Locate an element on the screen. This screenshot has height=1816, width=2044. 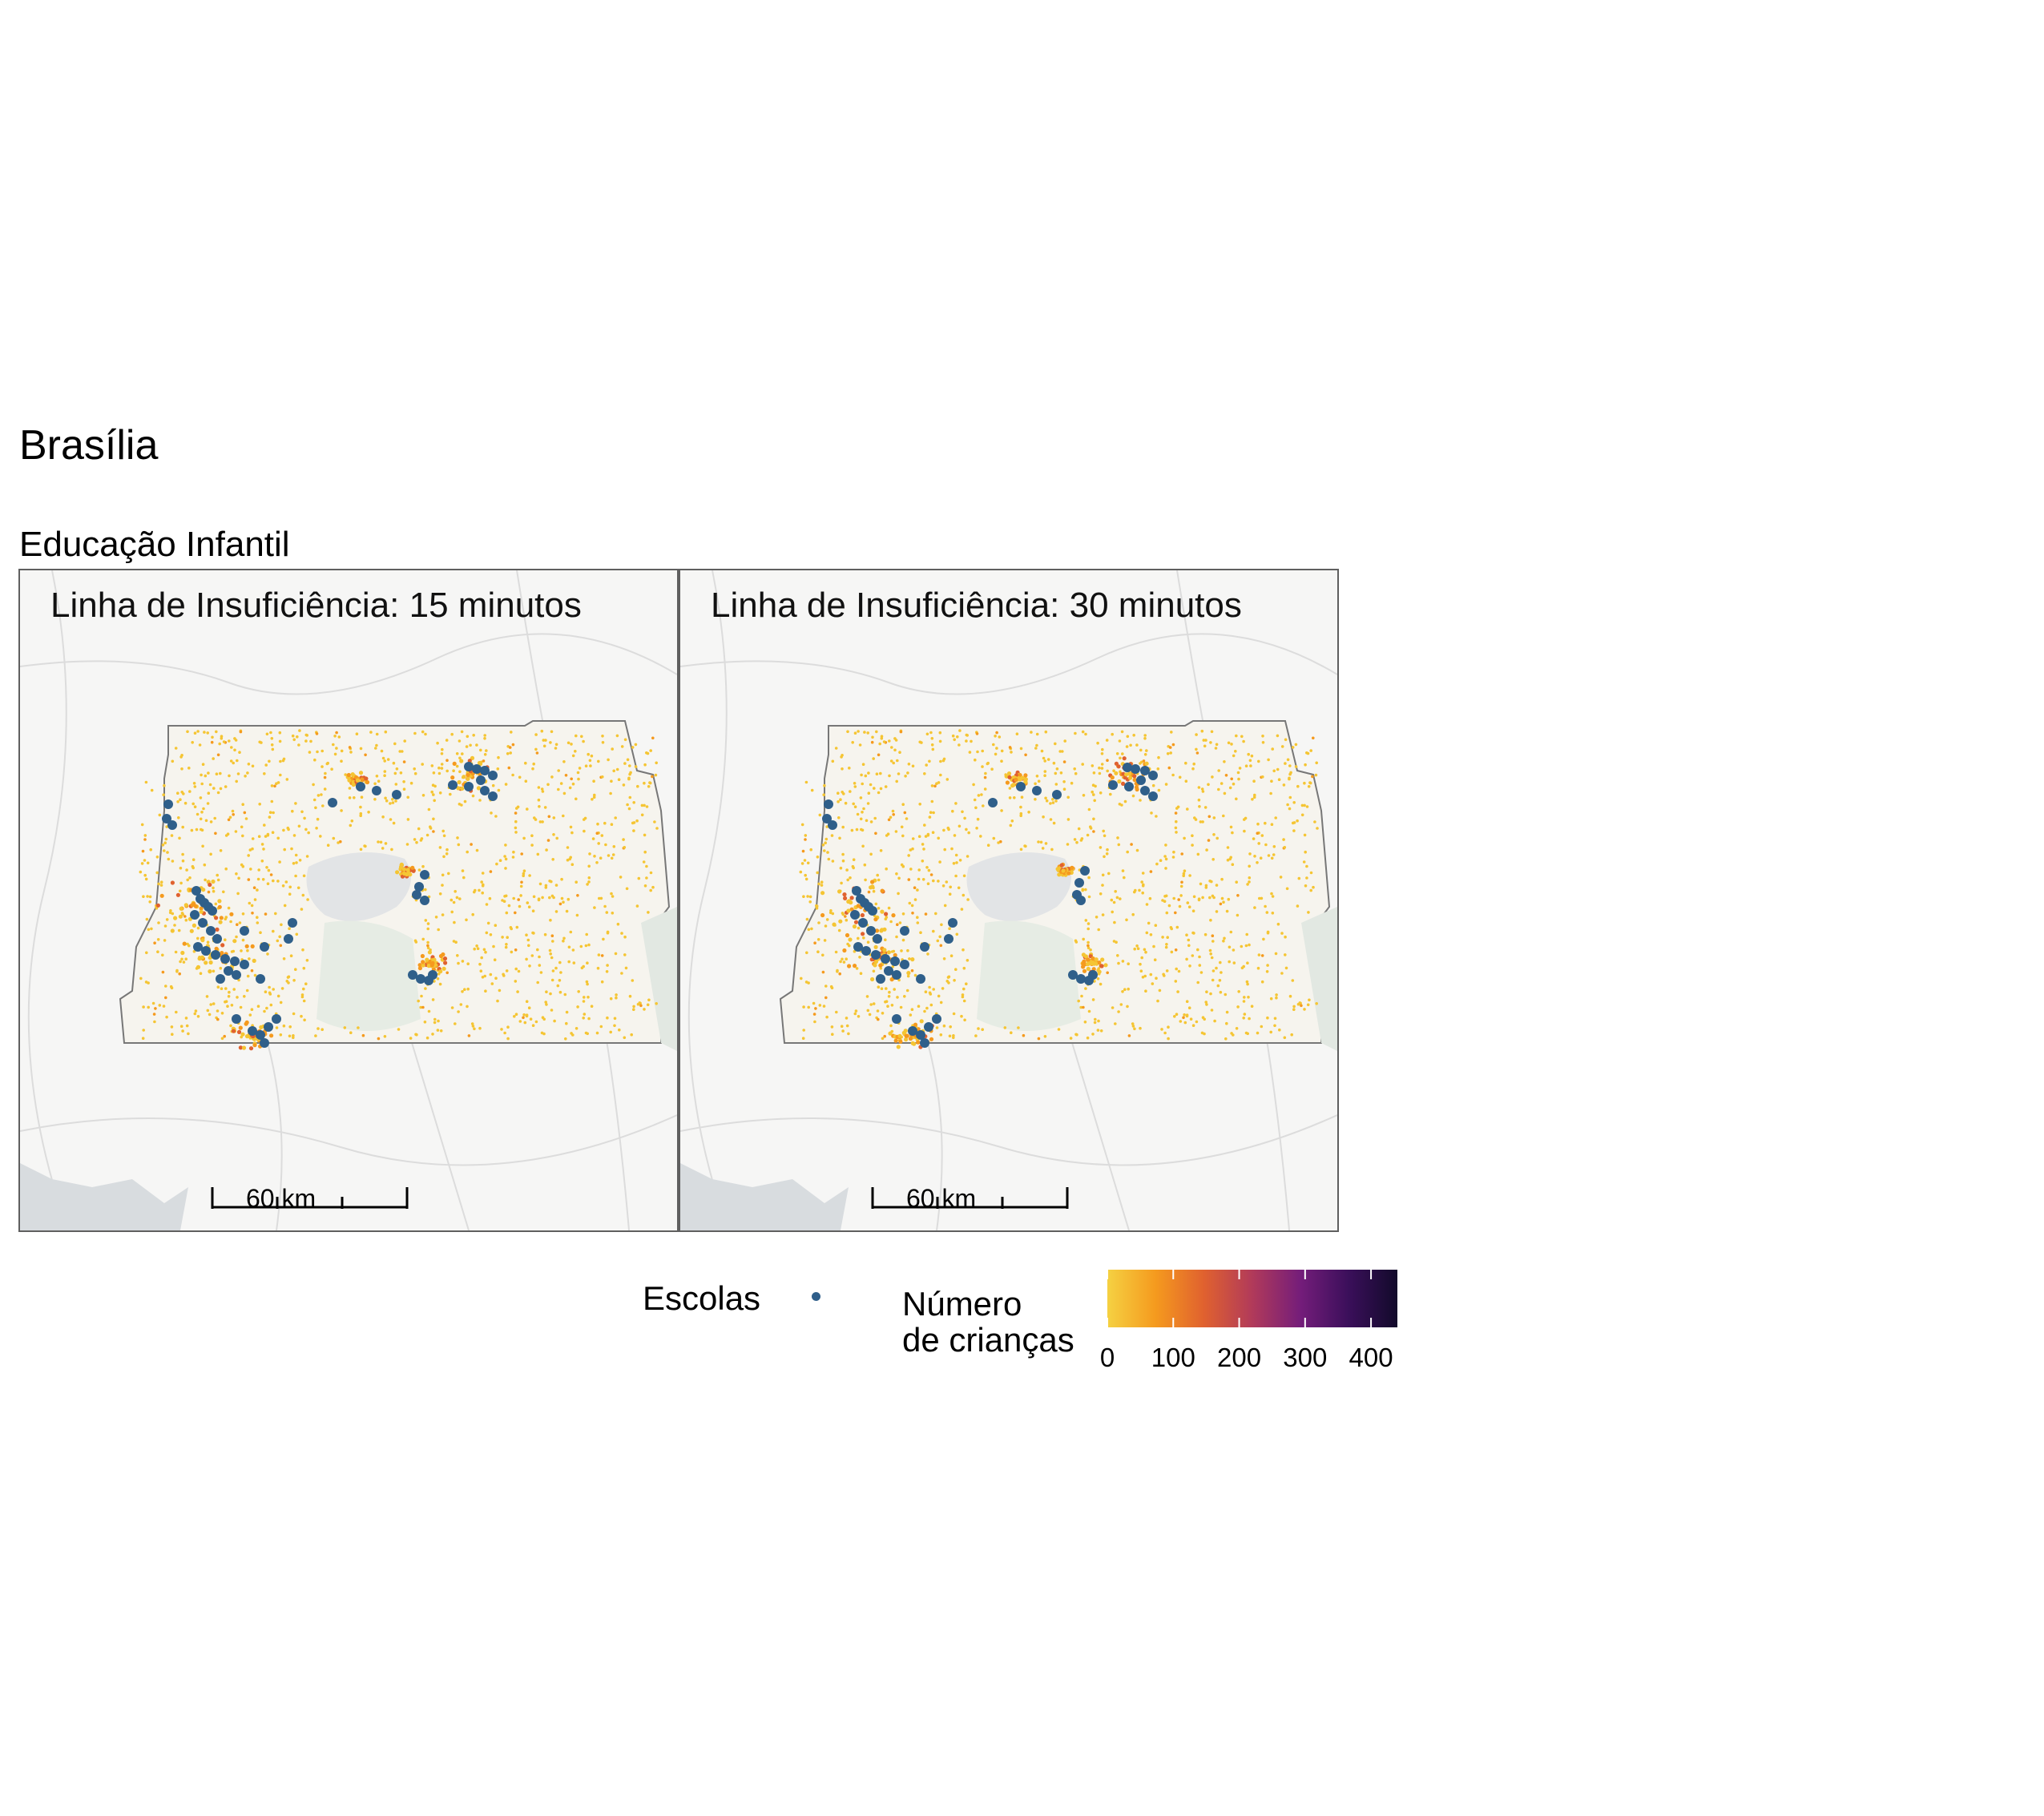
scale-bar-label: 60 km is located at coordinates (281, 1199).